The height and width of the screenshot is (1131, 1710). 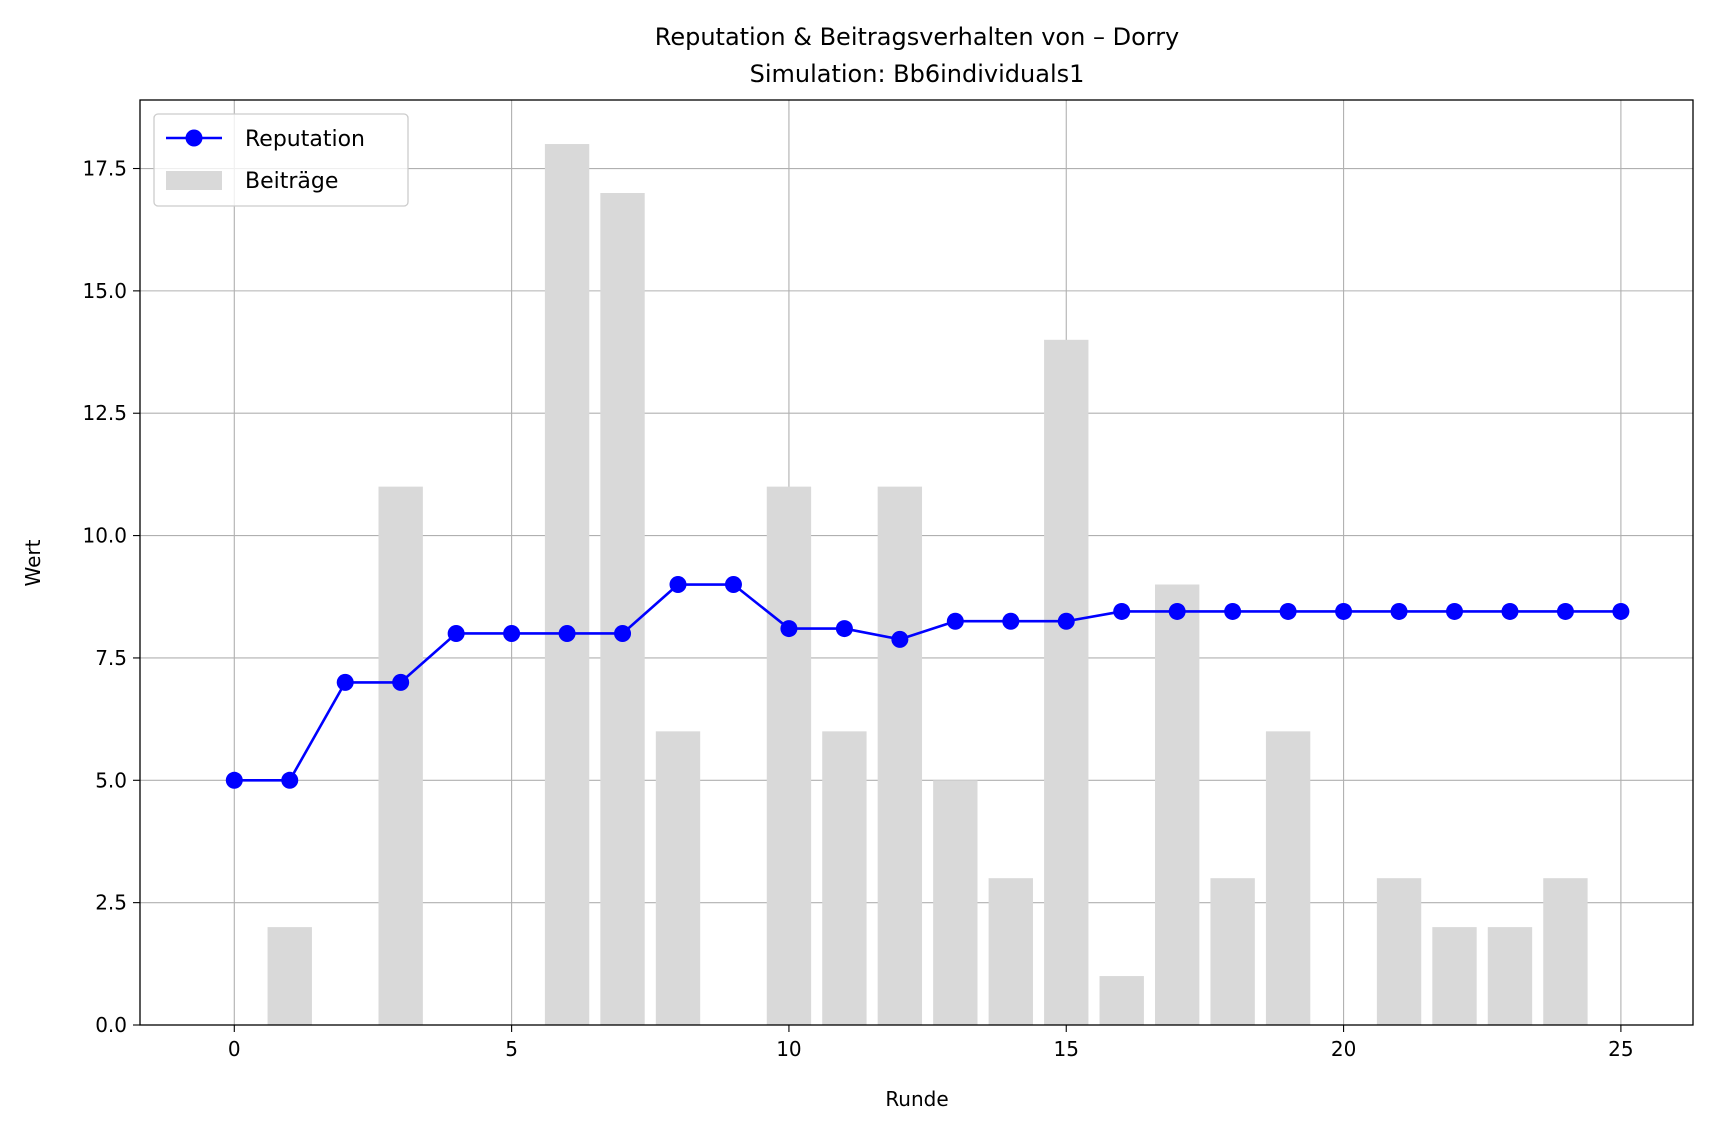 What do you see at coordinates (111, 1025) in the screenshot?
I see `y-tick-label: 0.0` at bounding box center [111, 1025].